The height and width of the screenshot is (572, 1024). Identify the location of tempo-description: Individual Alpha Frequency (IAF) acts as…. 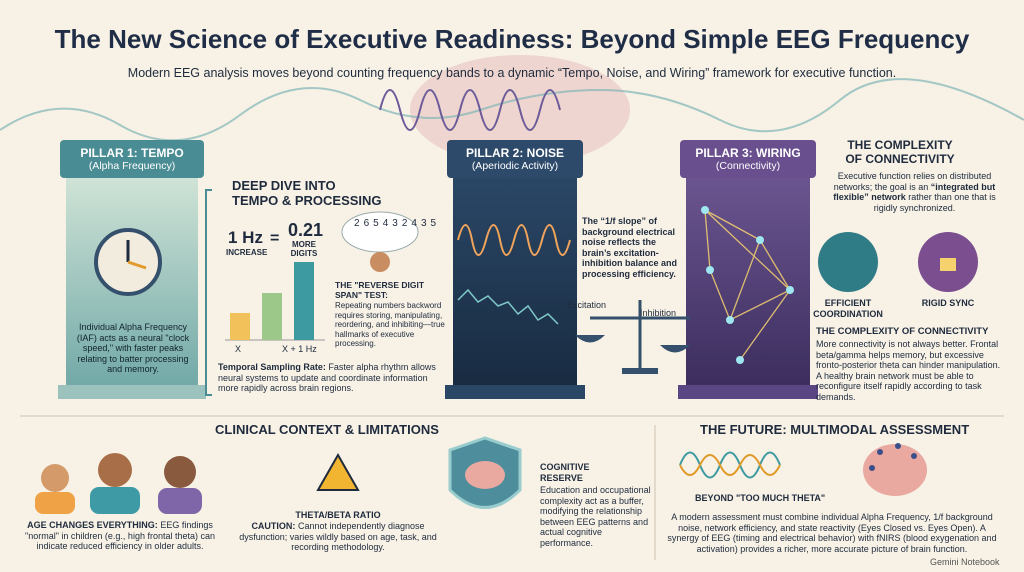
(133, 348).